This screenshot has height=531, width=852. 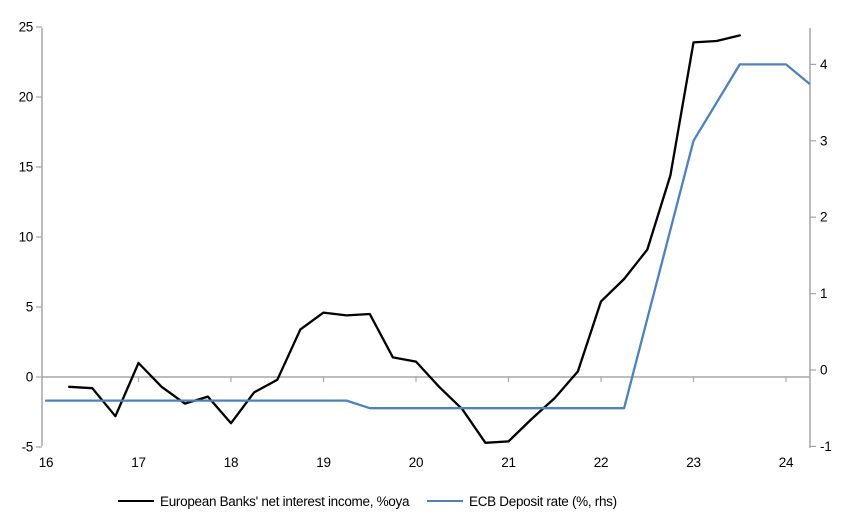 I want to click on x-axis-tick-label: 20, so click(x=416, y=462).